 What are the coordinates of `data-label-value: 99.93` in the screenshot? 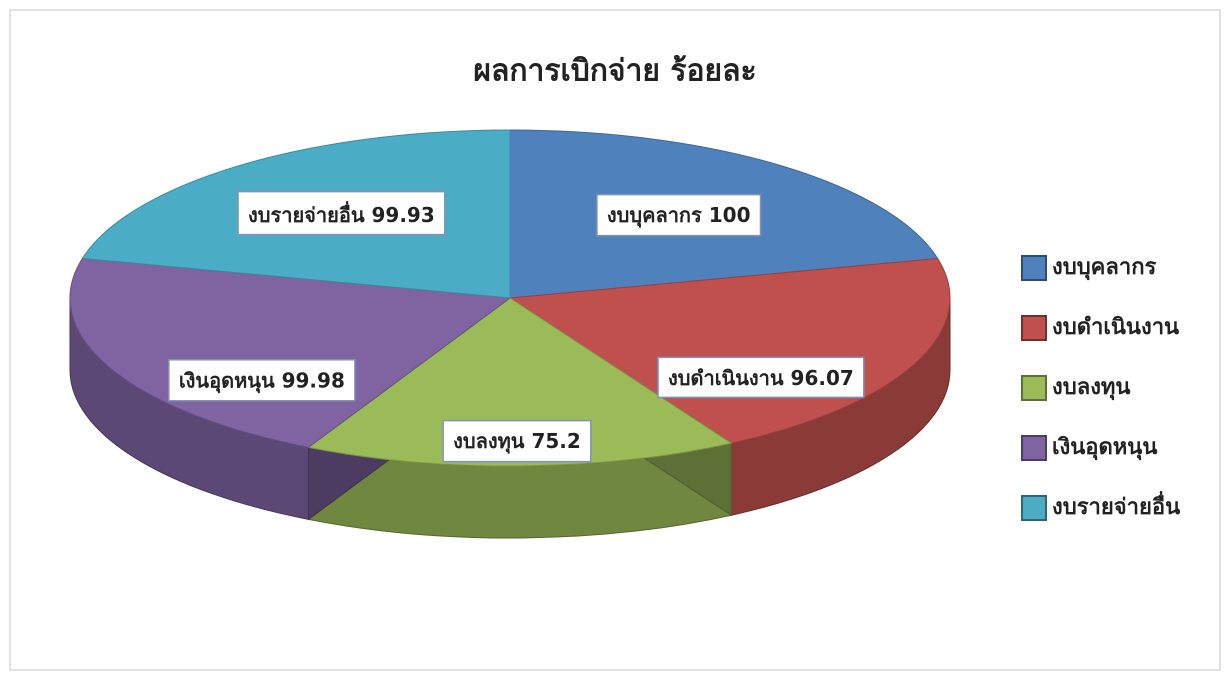 It's located at (403, 215).